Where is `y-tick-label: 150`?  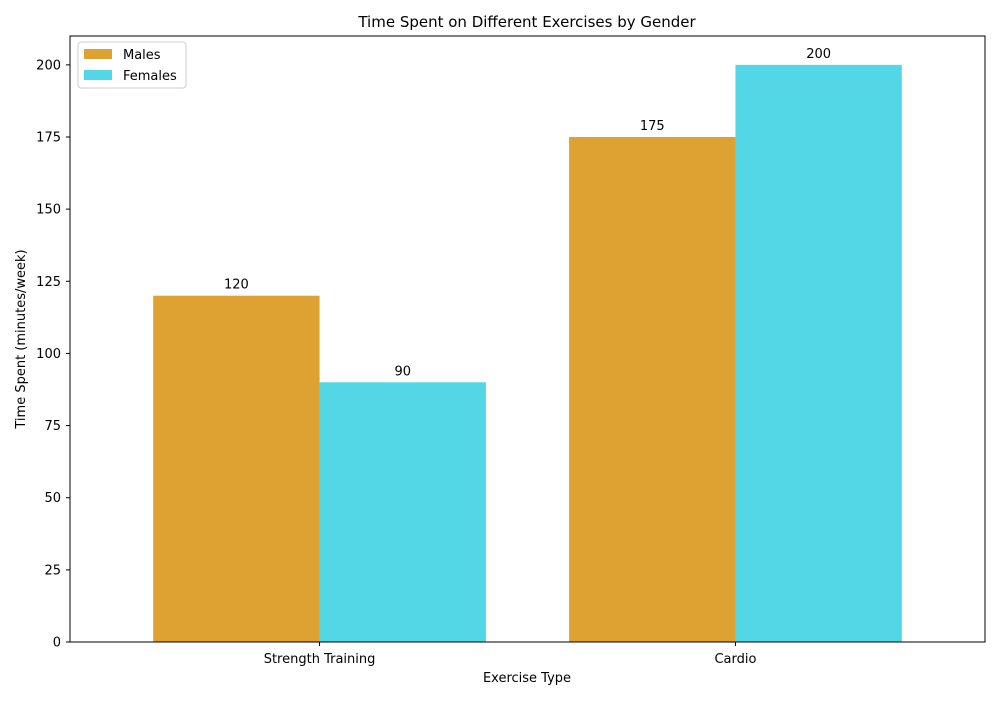
y-tick-label: 150 is located at coordinates (48, 210).